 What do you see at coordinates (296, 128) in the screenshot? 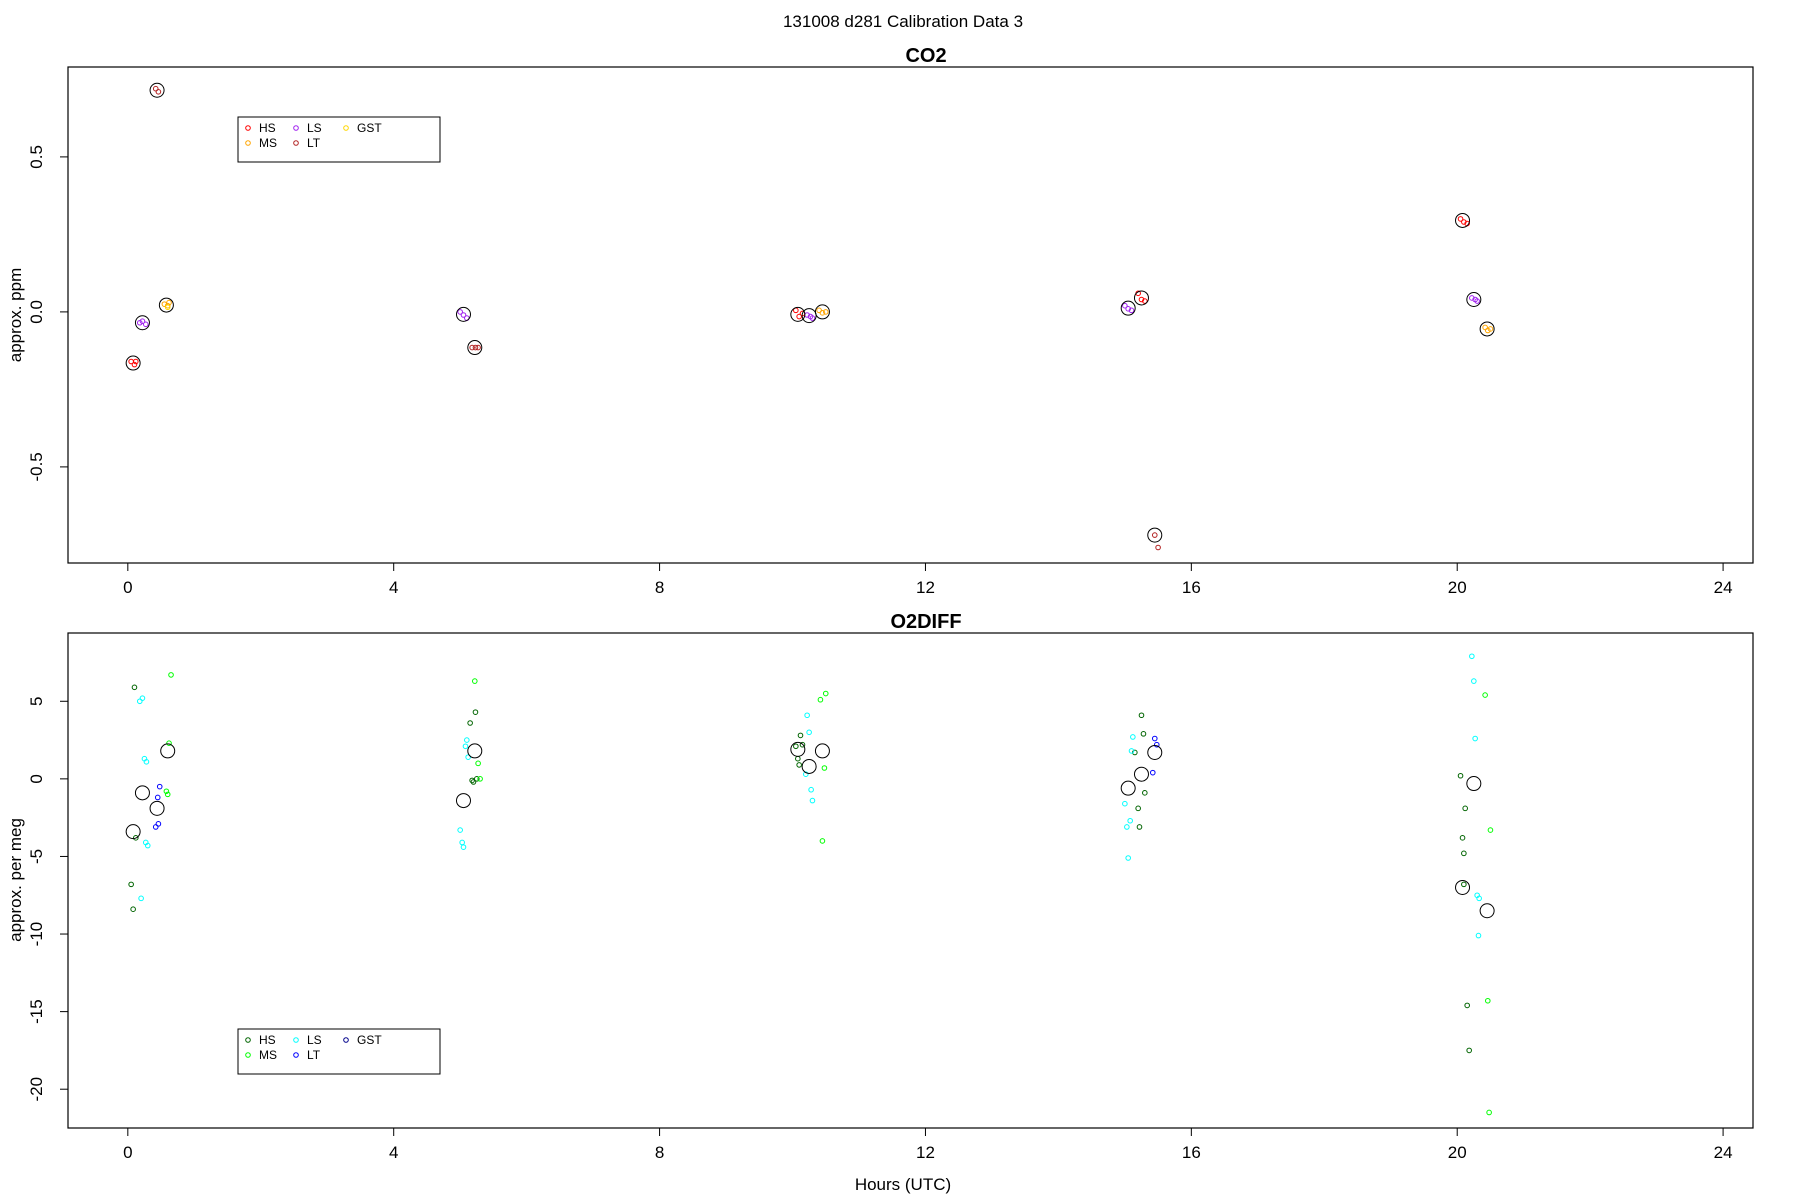
I see `co2-legend-marker-ls` at bounding box center [296, 128].